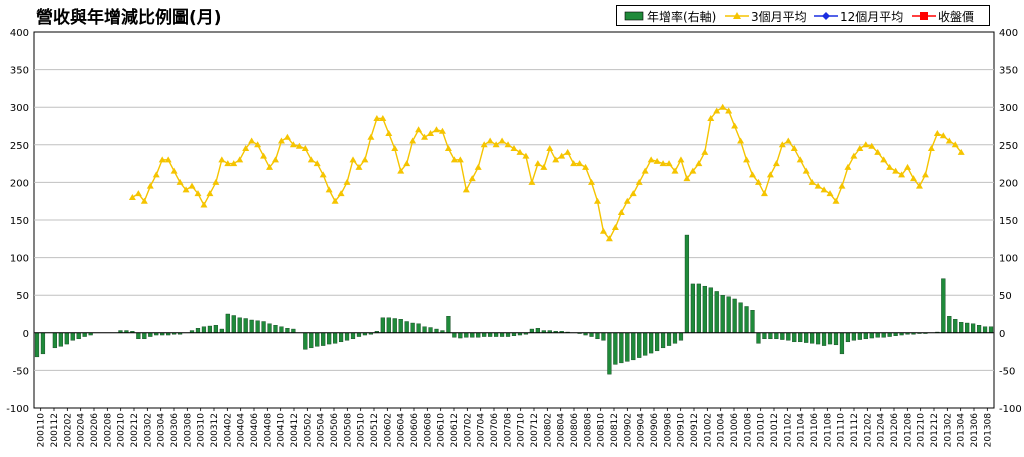 This screenshot has height=457, width=1024. I want to click on x-tick-label: 201306, so click(975, 430).